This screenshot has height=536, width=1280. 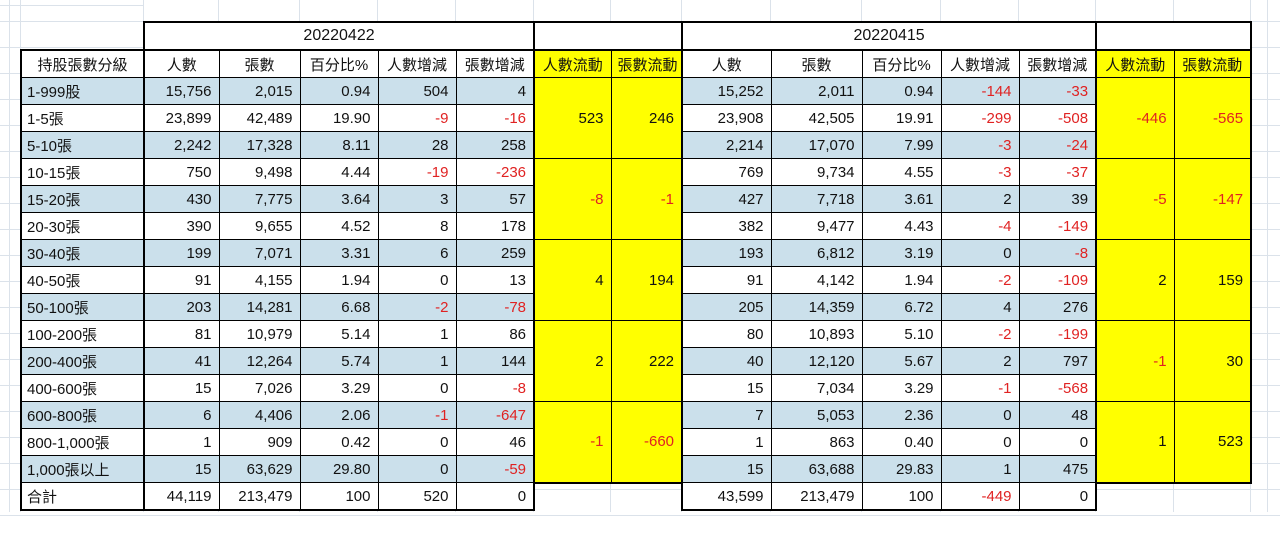 I want to click on cell-value: 15, so click(x=181, y=469).